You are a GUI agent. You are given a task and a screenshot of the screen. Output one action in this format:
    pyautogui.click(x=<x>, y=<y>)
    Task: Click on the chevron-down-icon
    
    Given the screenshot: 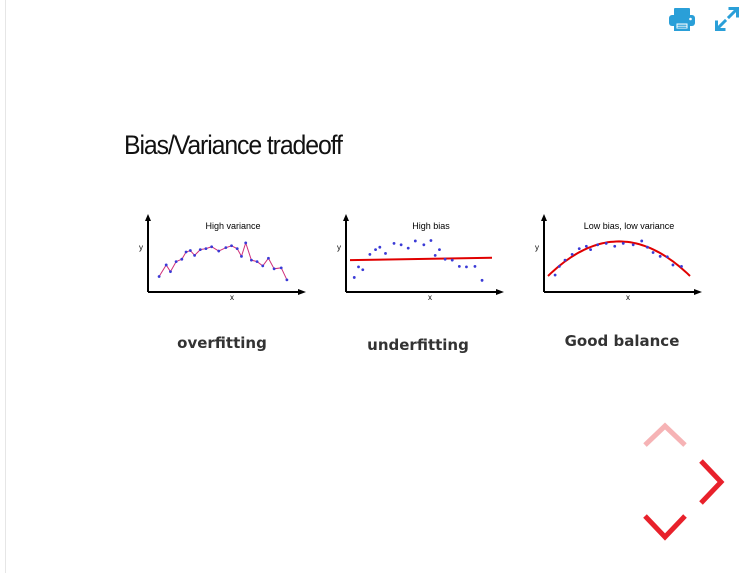 What is the action you would take?
    pyautogui.click(x=665, y=527)
    